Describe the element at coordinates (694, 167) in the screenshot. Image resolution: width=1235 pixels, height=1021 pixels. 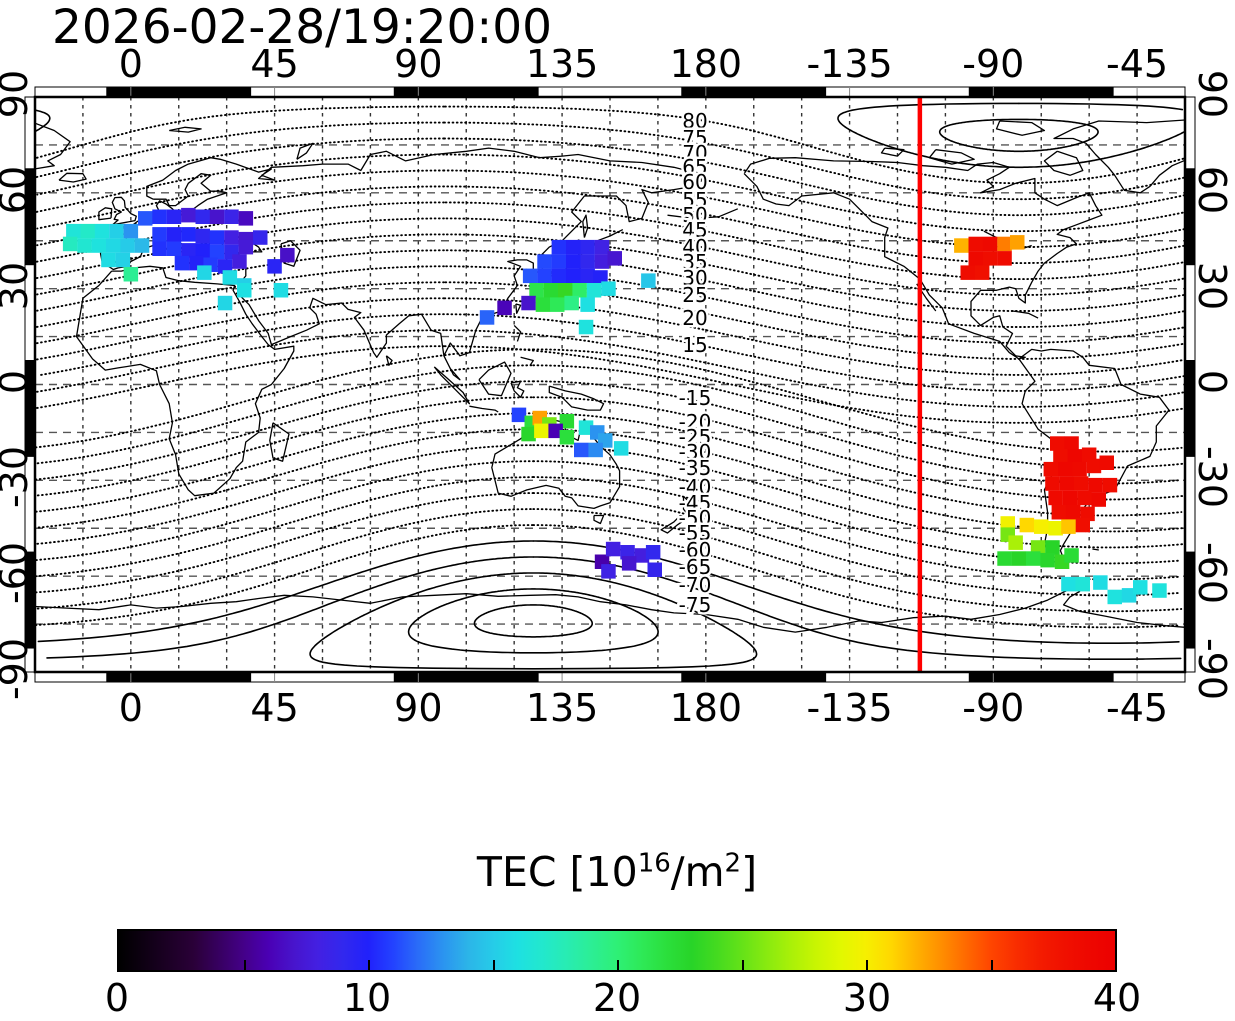
I see `contour-label: 65` at that location.